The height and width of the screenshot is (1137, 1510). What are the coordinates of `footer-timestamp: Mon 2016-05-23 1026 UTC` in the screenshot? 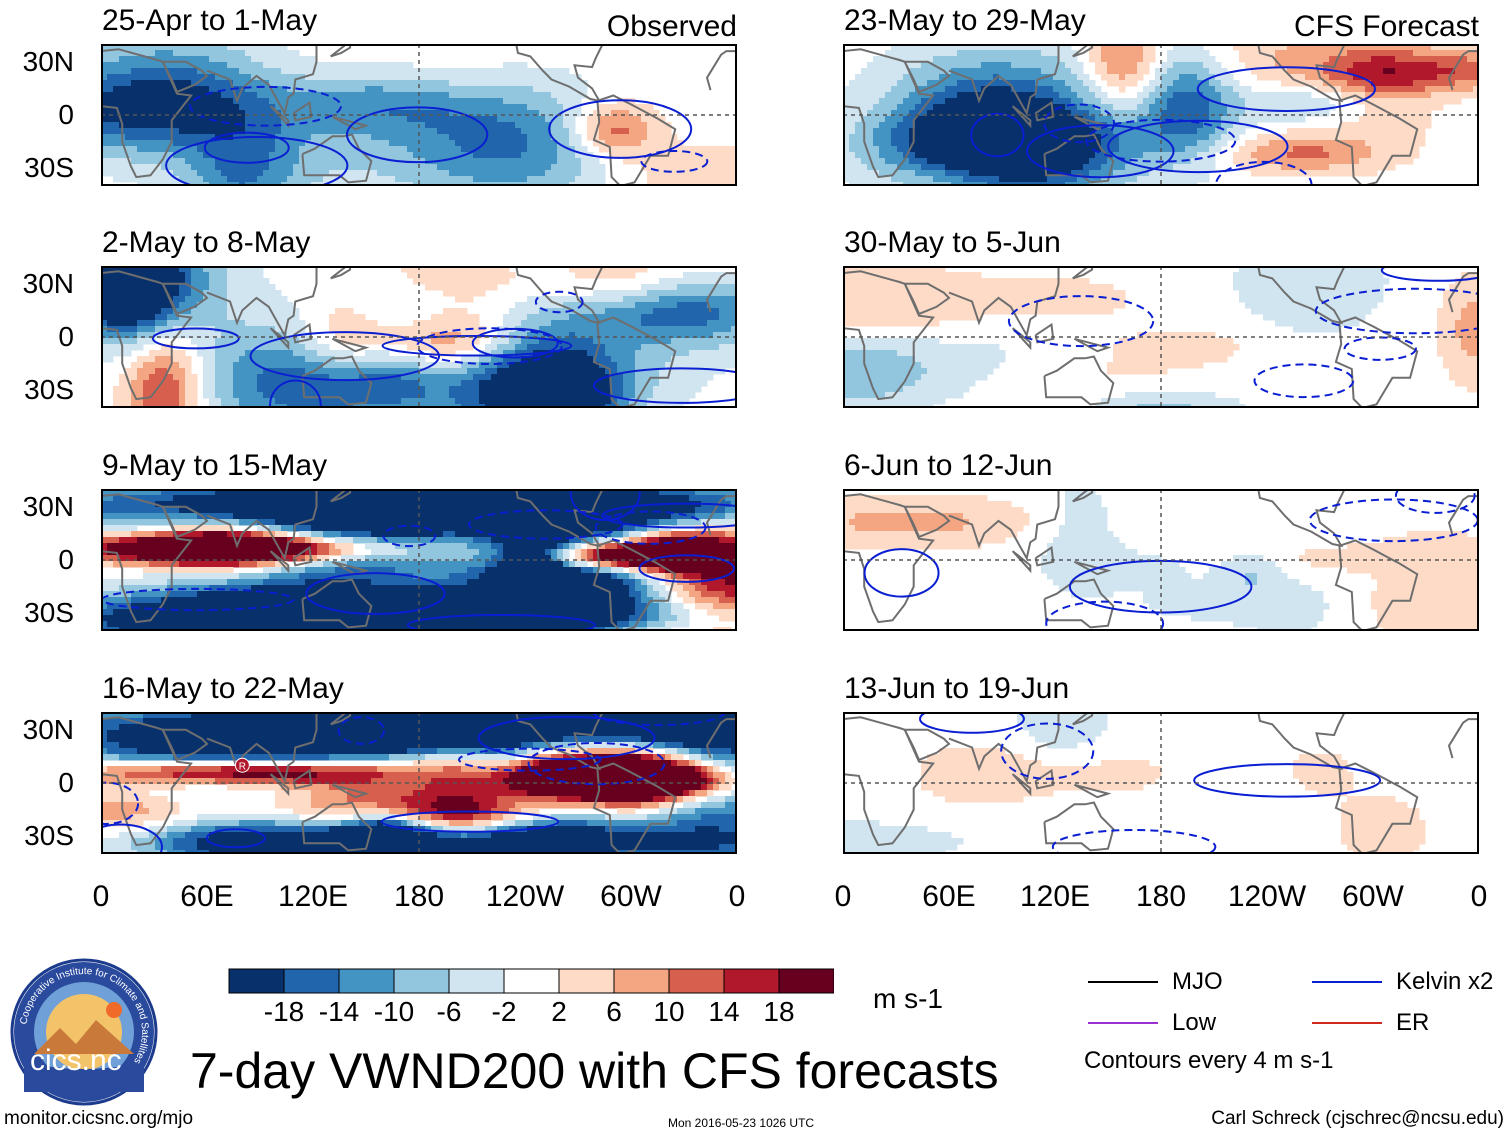 It's located at (741, 1123).